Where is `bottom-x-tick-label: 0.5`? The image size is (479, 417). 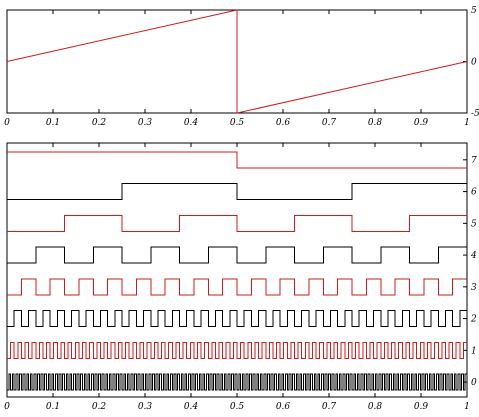 bottom-x-tick-label: 0.5 is located at coordinates (237, 407).